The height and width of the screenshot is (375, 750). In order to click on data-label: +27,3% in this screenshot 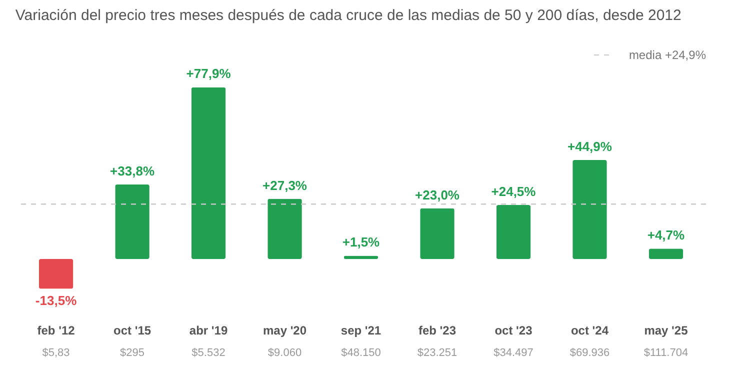, I will do `click(285, 185)`.